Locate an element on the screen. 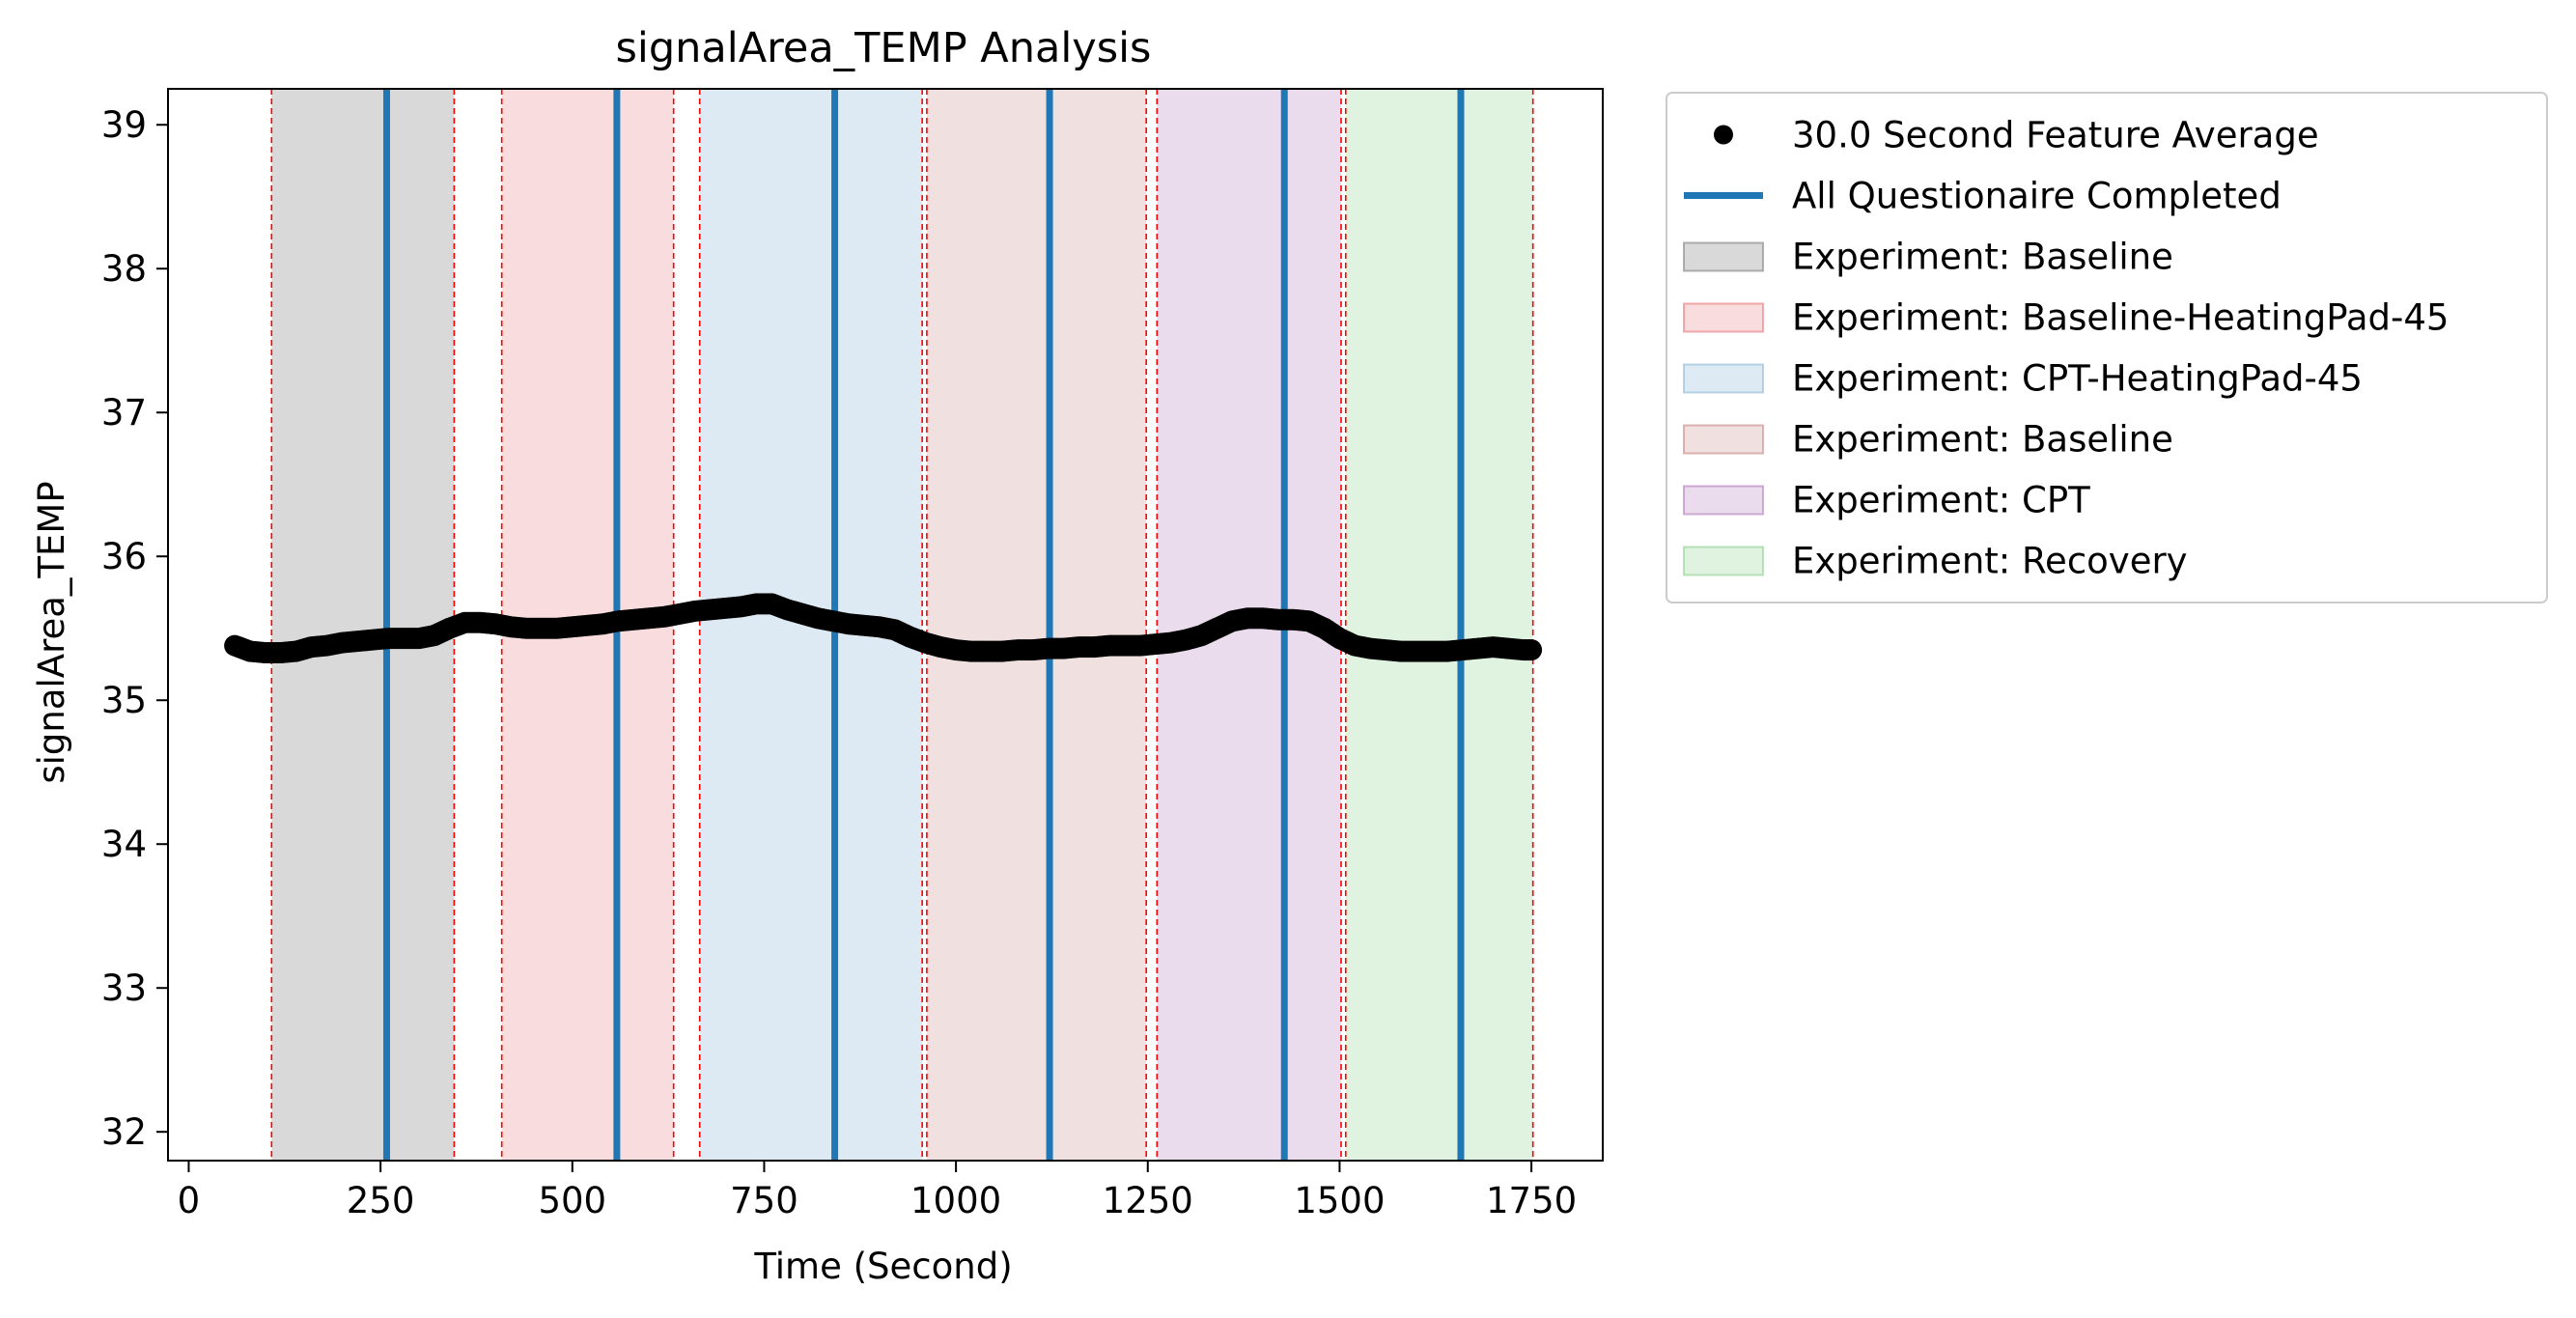 The image size is (2576, 1318). x-tick-label: 1500 is located at coordinates (1340, 1200).